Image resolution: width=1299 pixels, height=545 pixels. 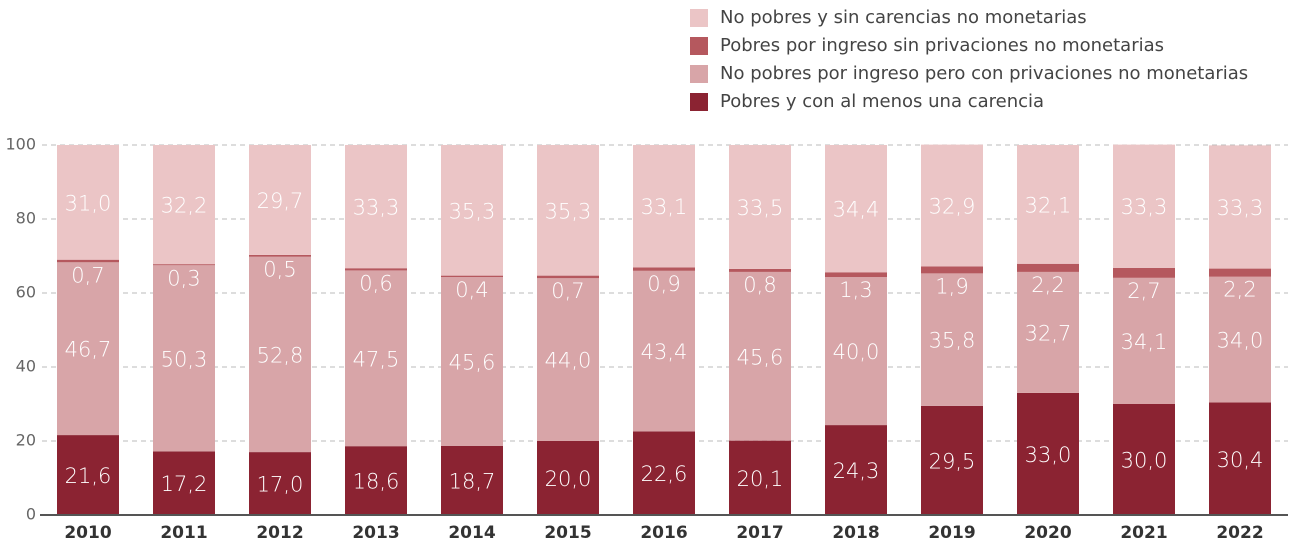 I want to click on y-tick-label: 100, so click(x=20, y=144).